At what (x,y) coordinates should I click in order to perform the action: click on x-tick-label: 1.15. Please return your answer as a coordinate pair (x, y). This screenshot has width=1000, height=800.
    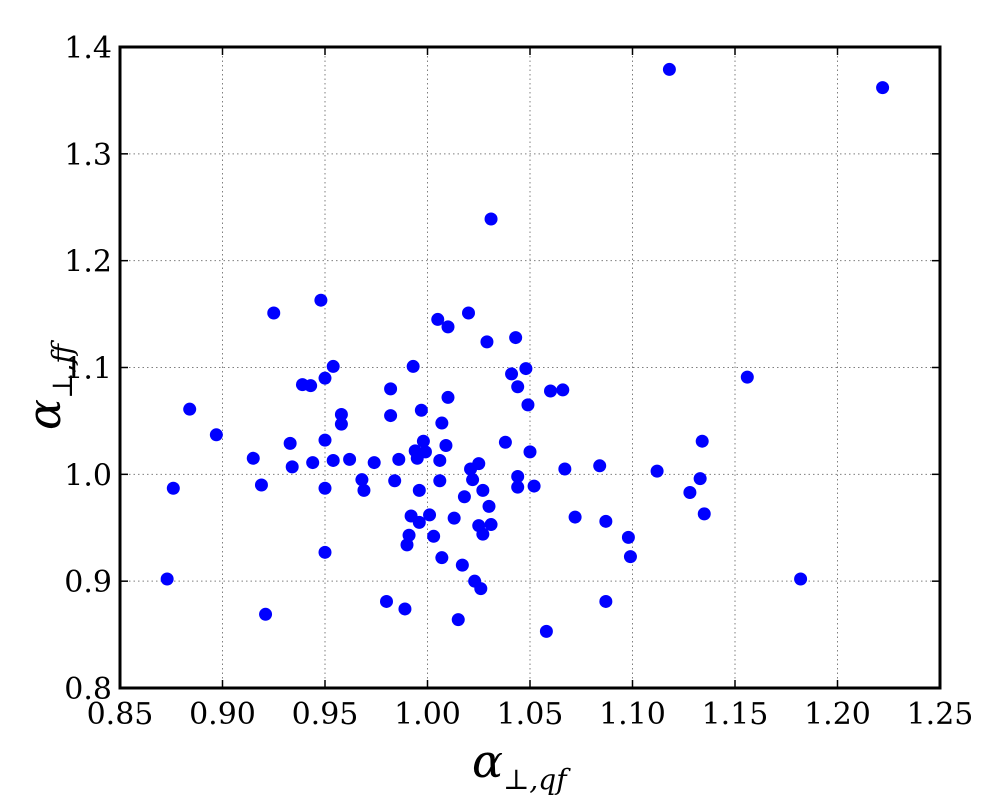
    Looking at the image, I should click on (735, 714).